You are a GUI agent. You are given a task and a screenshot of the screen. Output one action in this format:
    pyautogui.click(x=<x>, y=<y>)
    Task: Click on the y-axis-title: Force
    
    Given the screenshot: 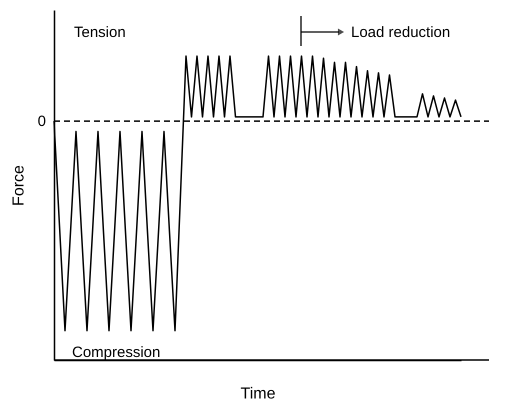 What is the action you would take?
    pyautogui.click(x=19, y=185)
    